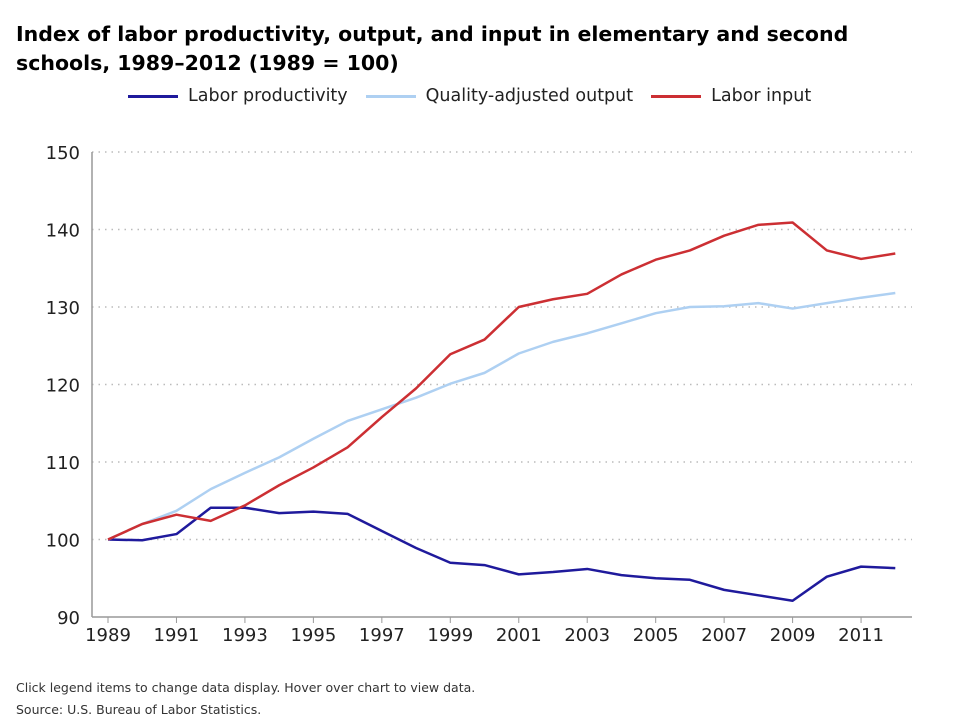  What do you see at coordinates (382, 635) in the screenshot?
I see `x-tick-label: 1997` at bounding box center [382, 635].